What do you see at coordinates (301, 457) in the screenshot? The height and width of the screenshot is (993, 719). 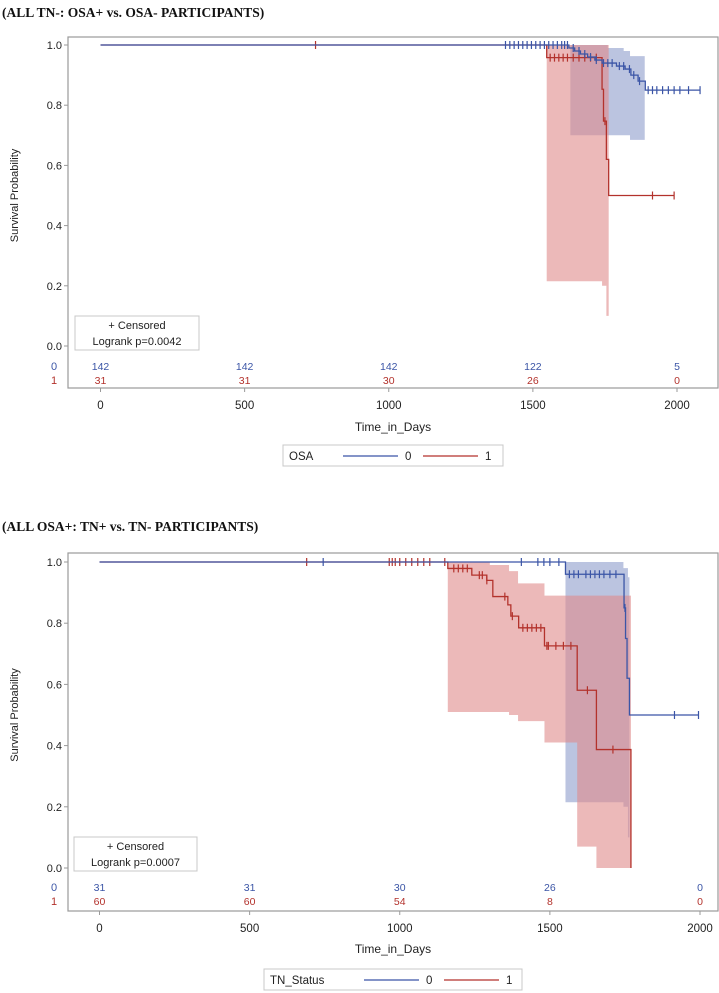 I see `legend-title: OSA` at bounding box center [301, 457].